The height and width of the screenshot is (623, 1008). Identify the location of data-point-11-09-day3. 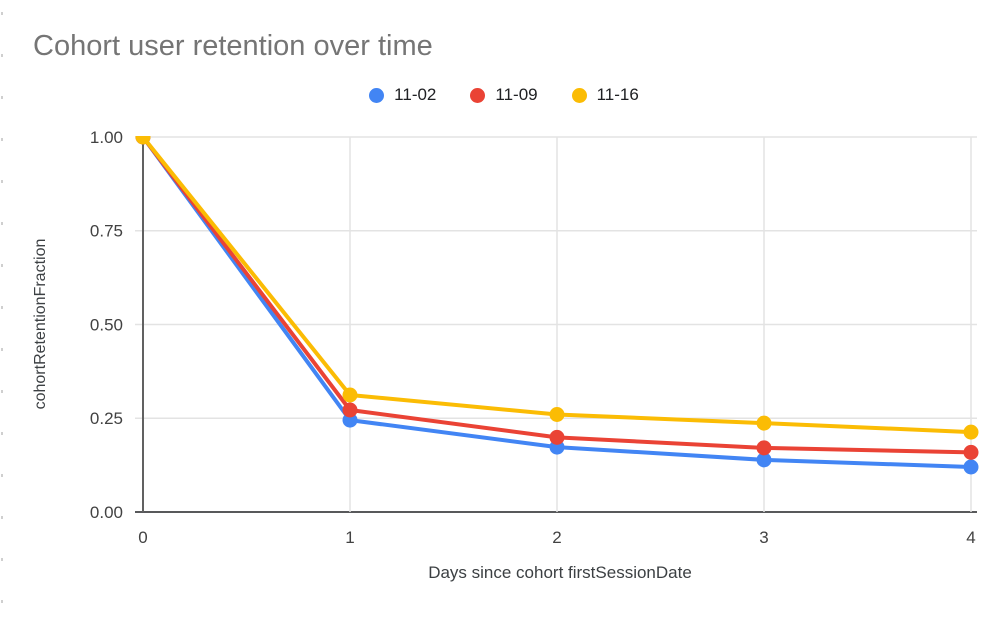
(764, 448).